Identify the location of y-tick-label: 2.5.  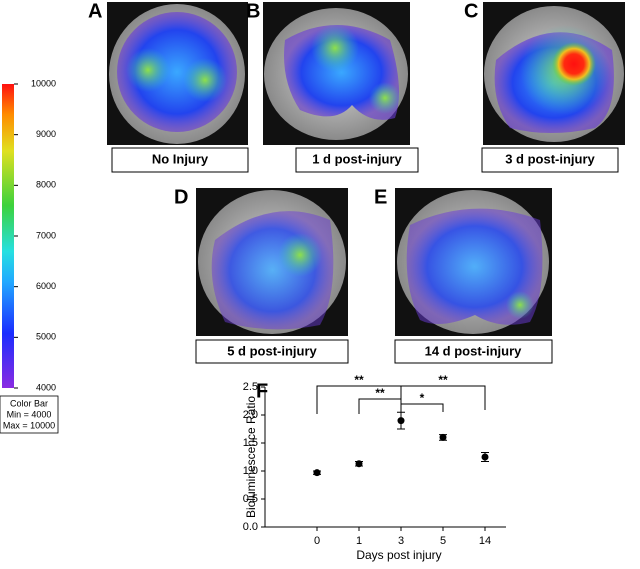
(250, 387).